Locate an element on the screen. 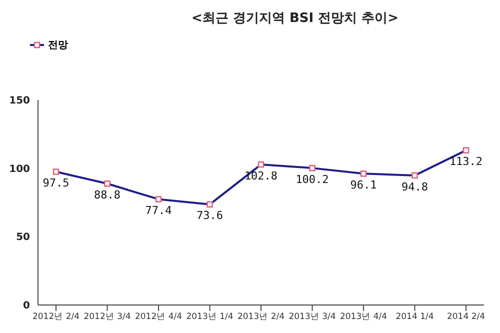 The image size is (500, 333). x-tick-label: 2012년 3/4 is located at coordinates (107, 317).